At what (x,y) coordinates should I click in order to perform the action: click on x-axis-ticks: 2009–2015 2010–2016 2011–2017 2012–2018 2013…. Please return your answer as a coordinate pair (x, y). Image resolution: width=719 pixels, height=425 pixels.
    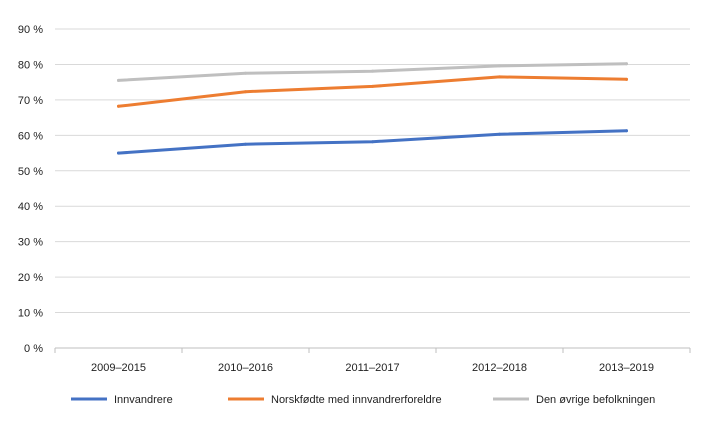
    Looking at the image, I should click on (372, 361).